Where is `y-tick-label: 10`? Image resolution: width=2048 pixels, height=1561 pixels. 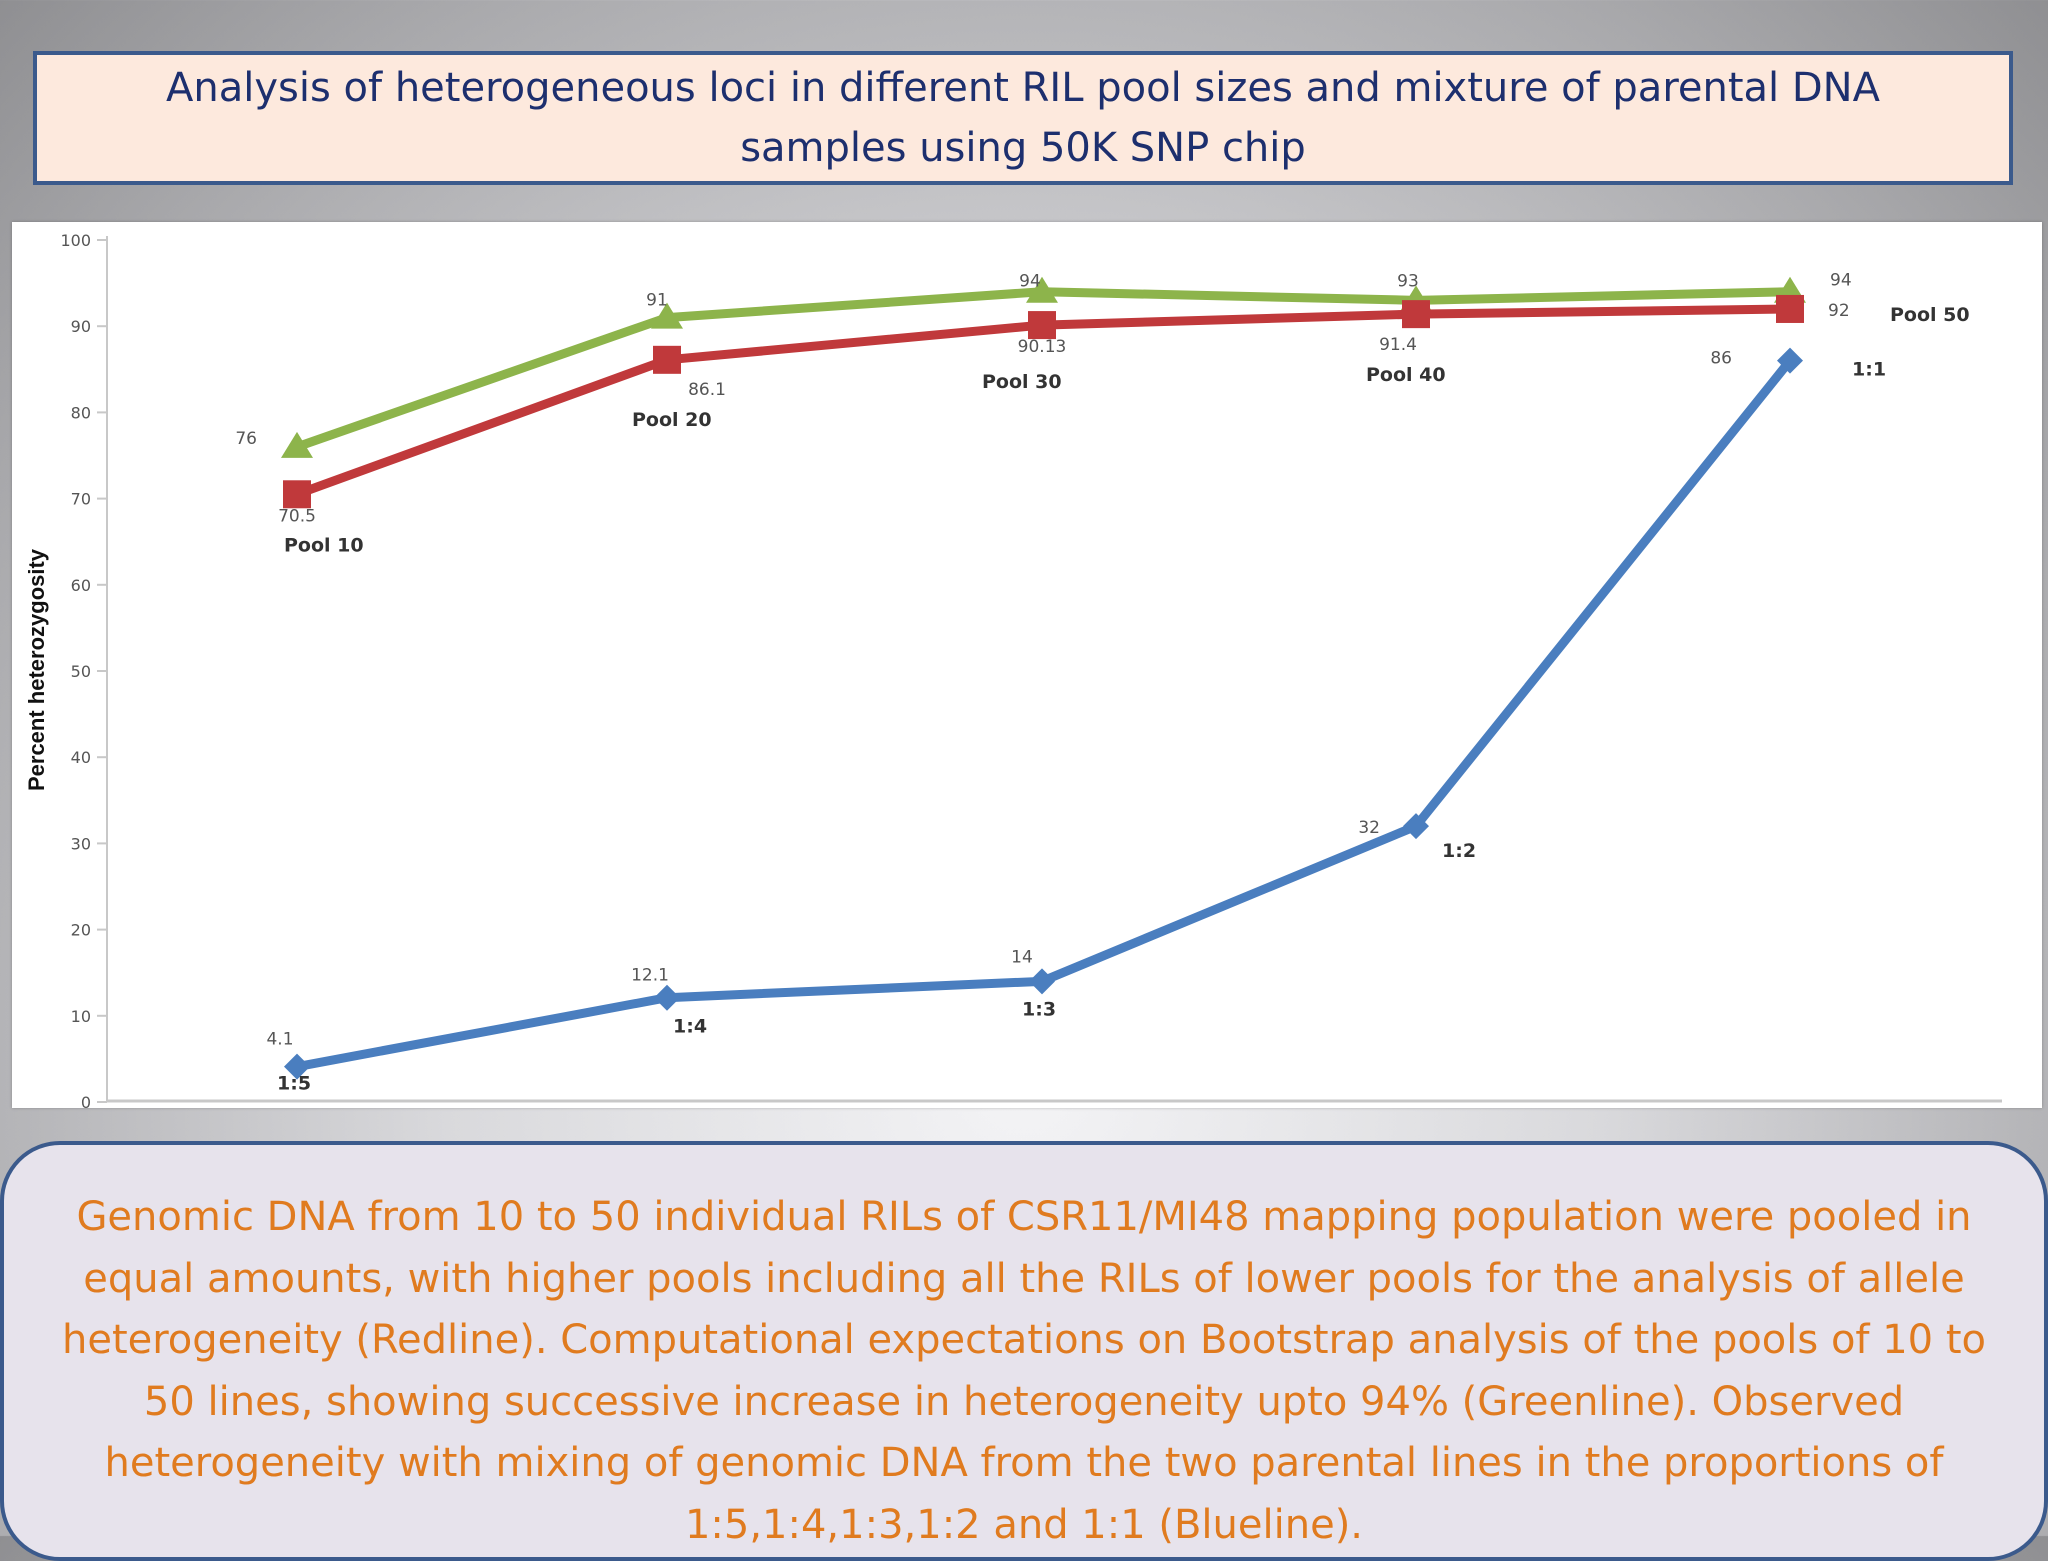
y-tick-label: 10 is located at coordinates (81, 1016).